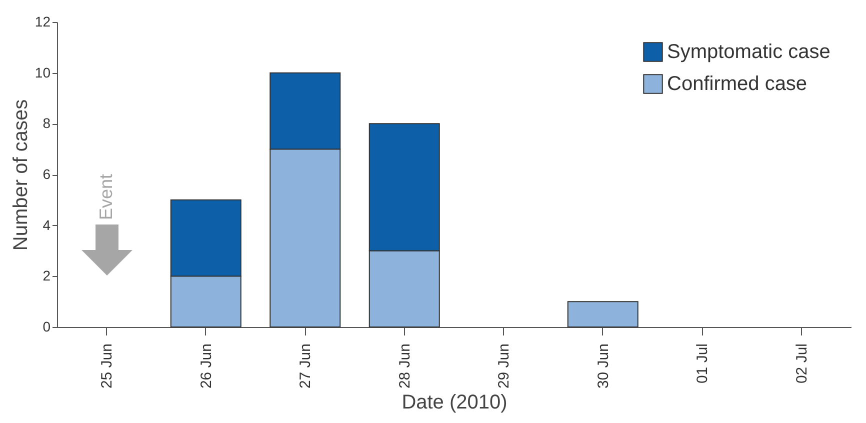  I want to click on x-tick-label: 01 Jul, so click(703, 364).